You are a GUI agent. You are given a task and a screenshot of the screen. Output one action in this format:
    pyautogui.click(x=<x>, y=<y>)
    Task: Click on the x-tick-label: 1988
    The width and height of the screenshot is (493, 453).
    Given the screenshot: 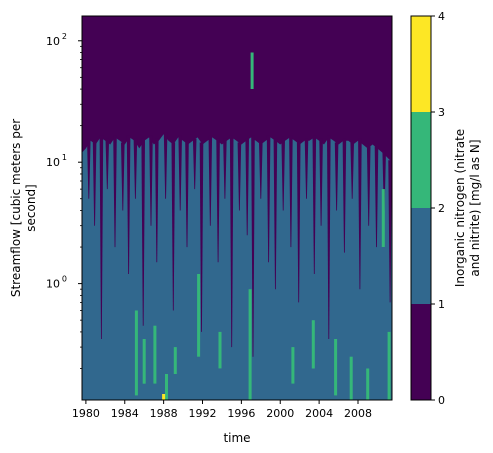 What is the action you would take?
    pyautogui.click(x=164, y=413)
    